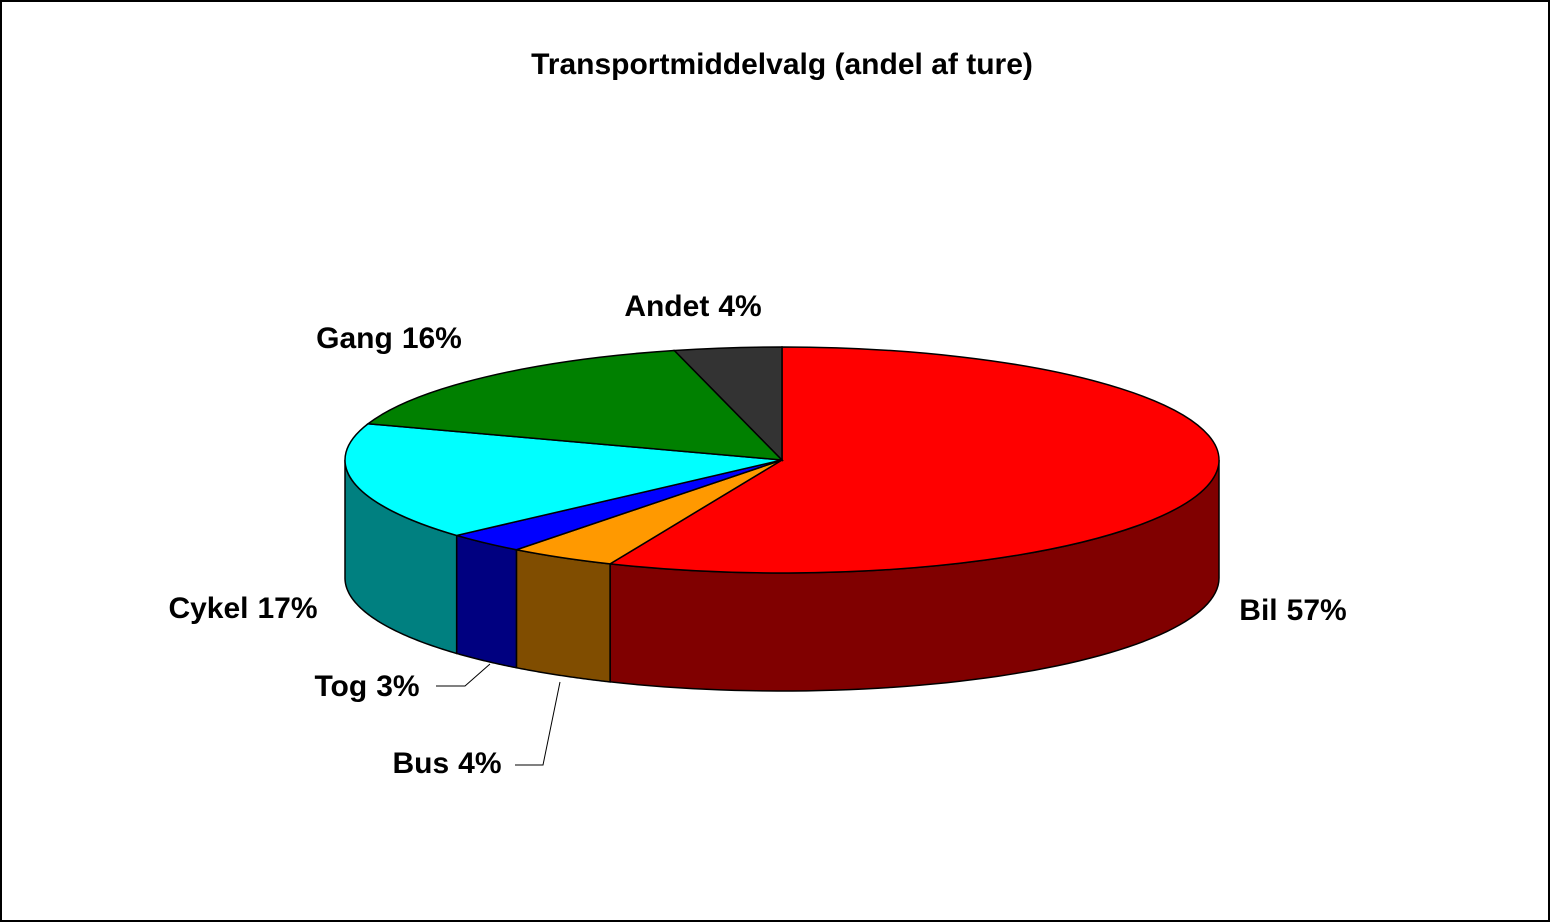  I want to click on label-value: 57%, so click(1317, 610).